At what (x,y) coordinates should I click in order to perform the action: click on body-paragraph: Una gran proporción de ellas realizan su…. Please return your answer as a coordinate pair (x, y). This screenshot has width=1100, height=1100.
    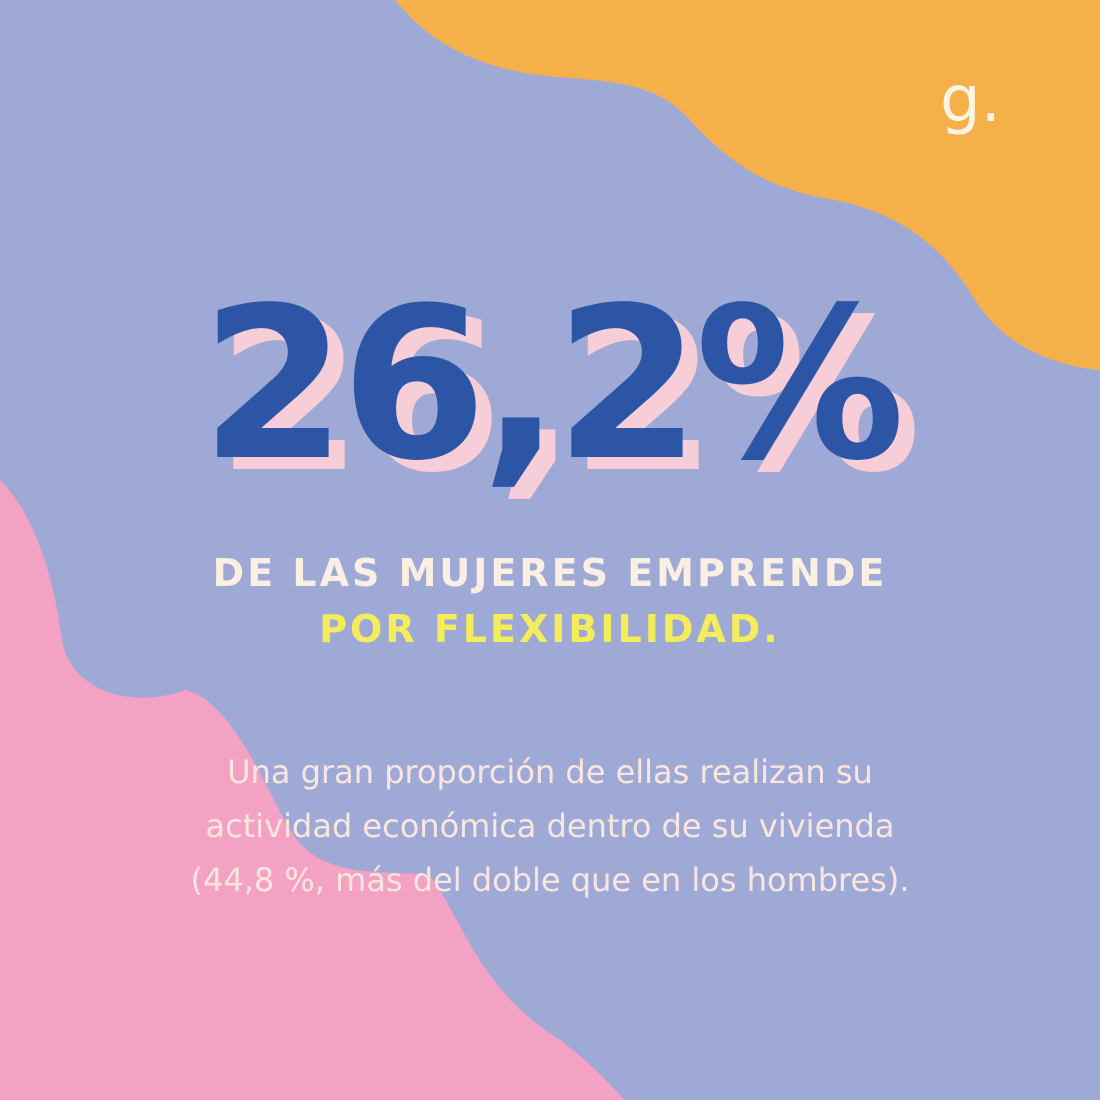
    Looking at the image, I should click on (550, 826).